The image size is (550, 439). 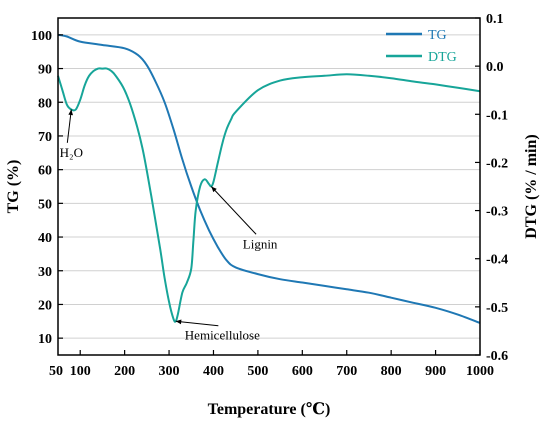 What do you see at coordinates (45, 339) in the screenshot?
I see `y-left-tick-label: 10` at bounding box center [45, 339].